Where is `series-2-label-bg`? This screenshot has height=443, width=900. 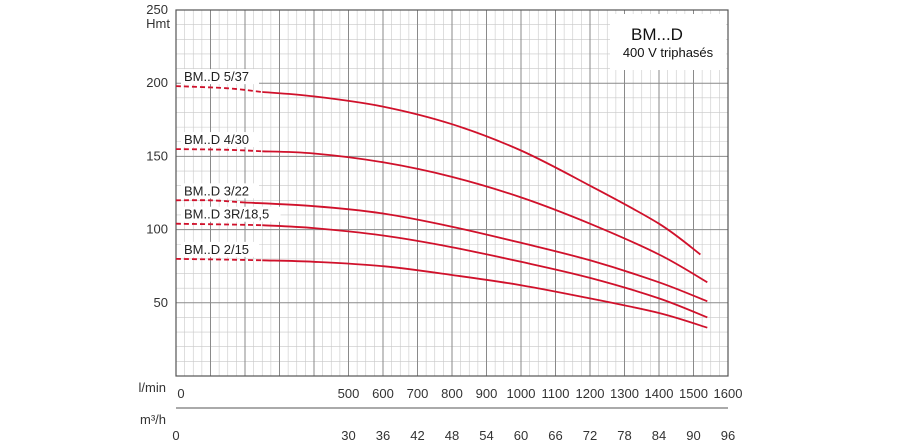
series-2-label-bg is located at coordinates (220, 140).